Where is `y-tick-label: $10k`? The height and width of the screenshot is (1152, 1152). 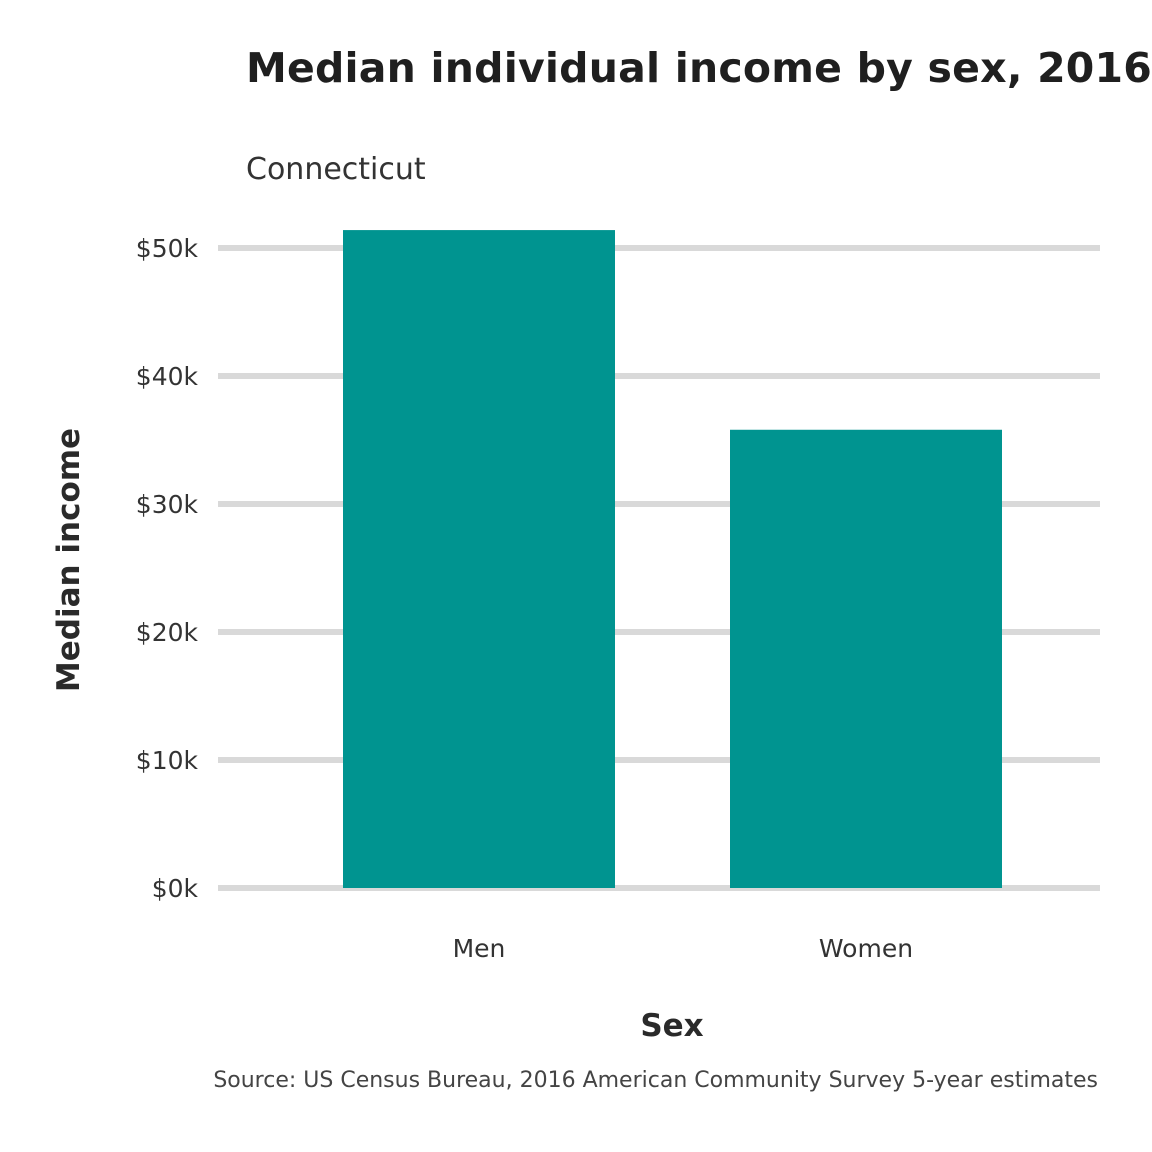
y-tick-label: $10k is located at coordinates (167, 760).